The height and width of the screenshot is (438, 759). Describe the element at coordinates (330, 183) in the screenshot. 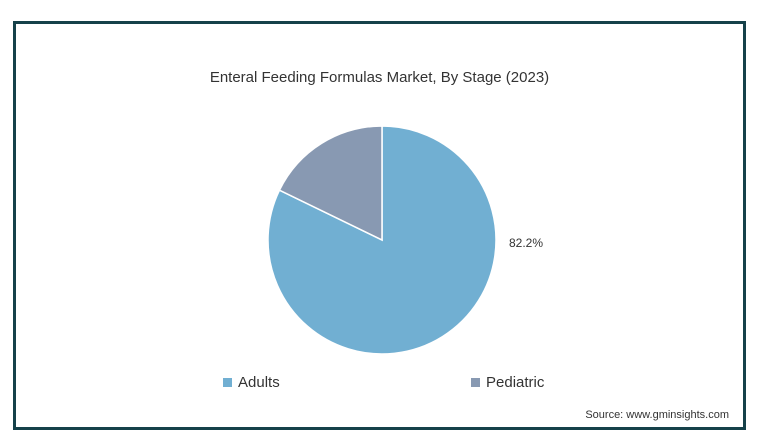

I see `pie-slice-pediatric` at that location.